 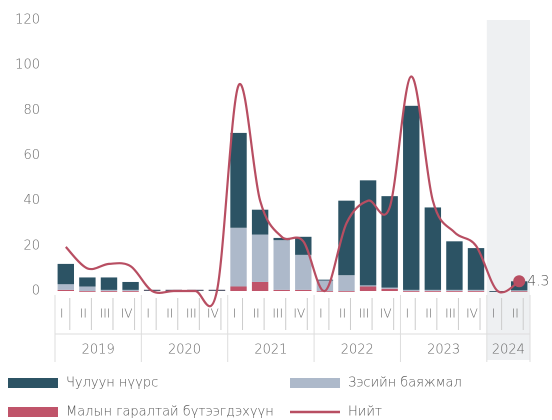 I want to click on y-tick-label: 120, so click(x=27, y=20).